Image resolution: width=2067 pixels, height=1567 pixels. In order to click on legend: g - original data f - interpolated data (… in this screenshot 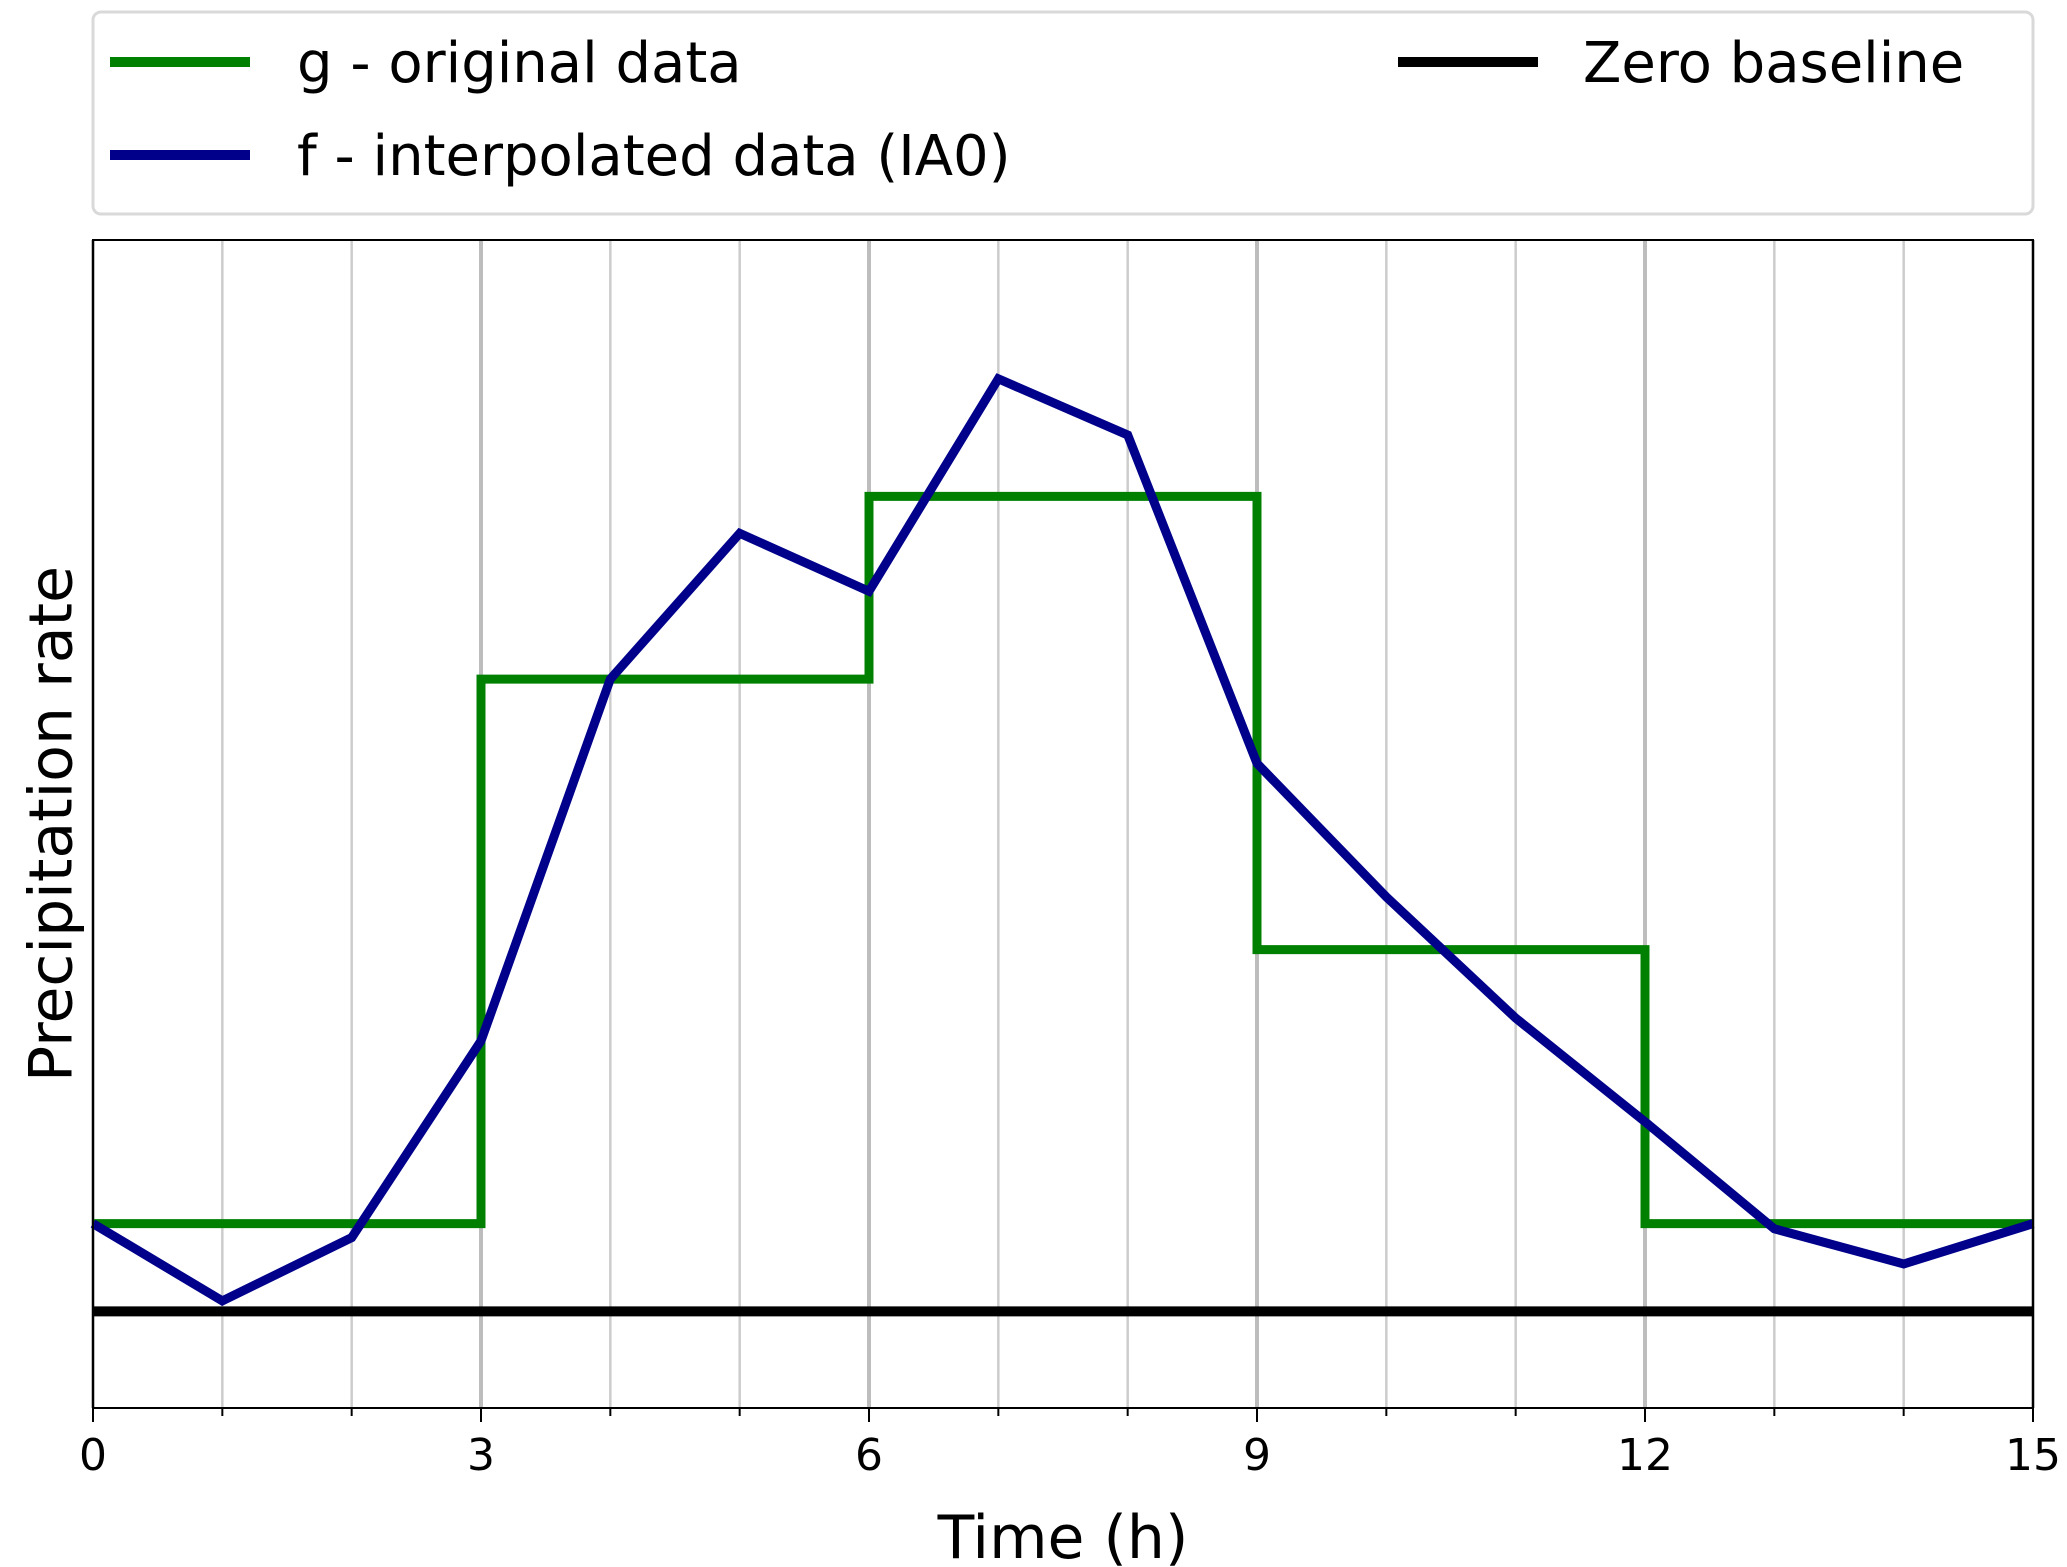, I will do `click(1063, 113)`.